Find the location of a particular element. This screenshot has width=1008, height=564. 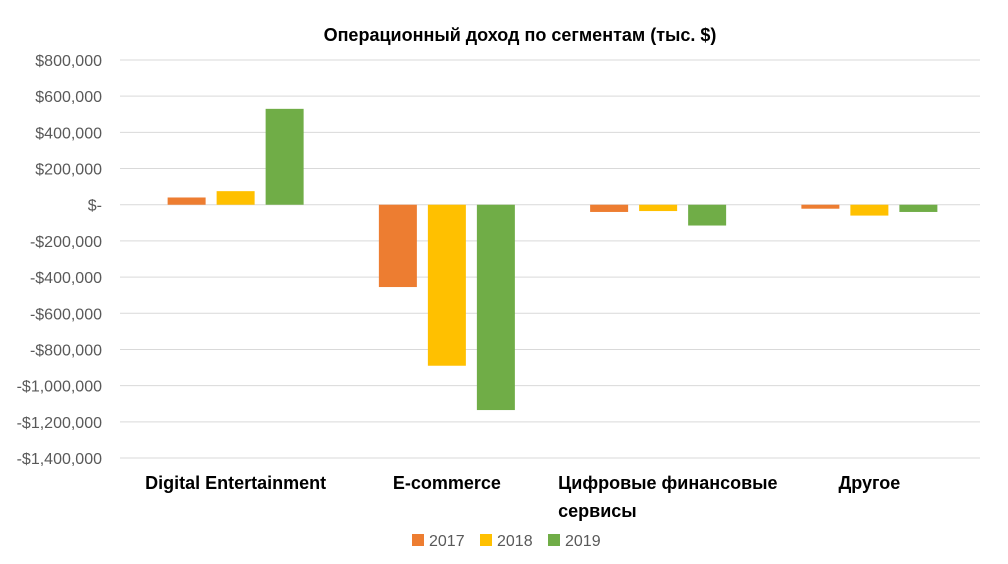

x-category-label: Другое is located at coordinates (869, 483).